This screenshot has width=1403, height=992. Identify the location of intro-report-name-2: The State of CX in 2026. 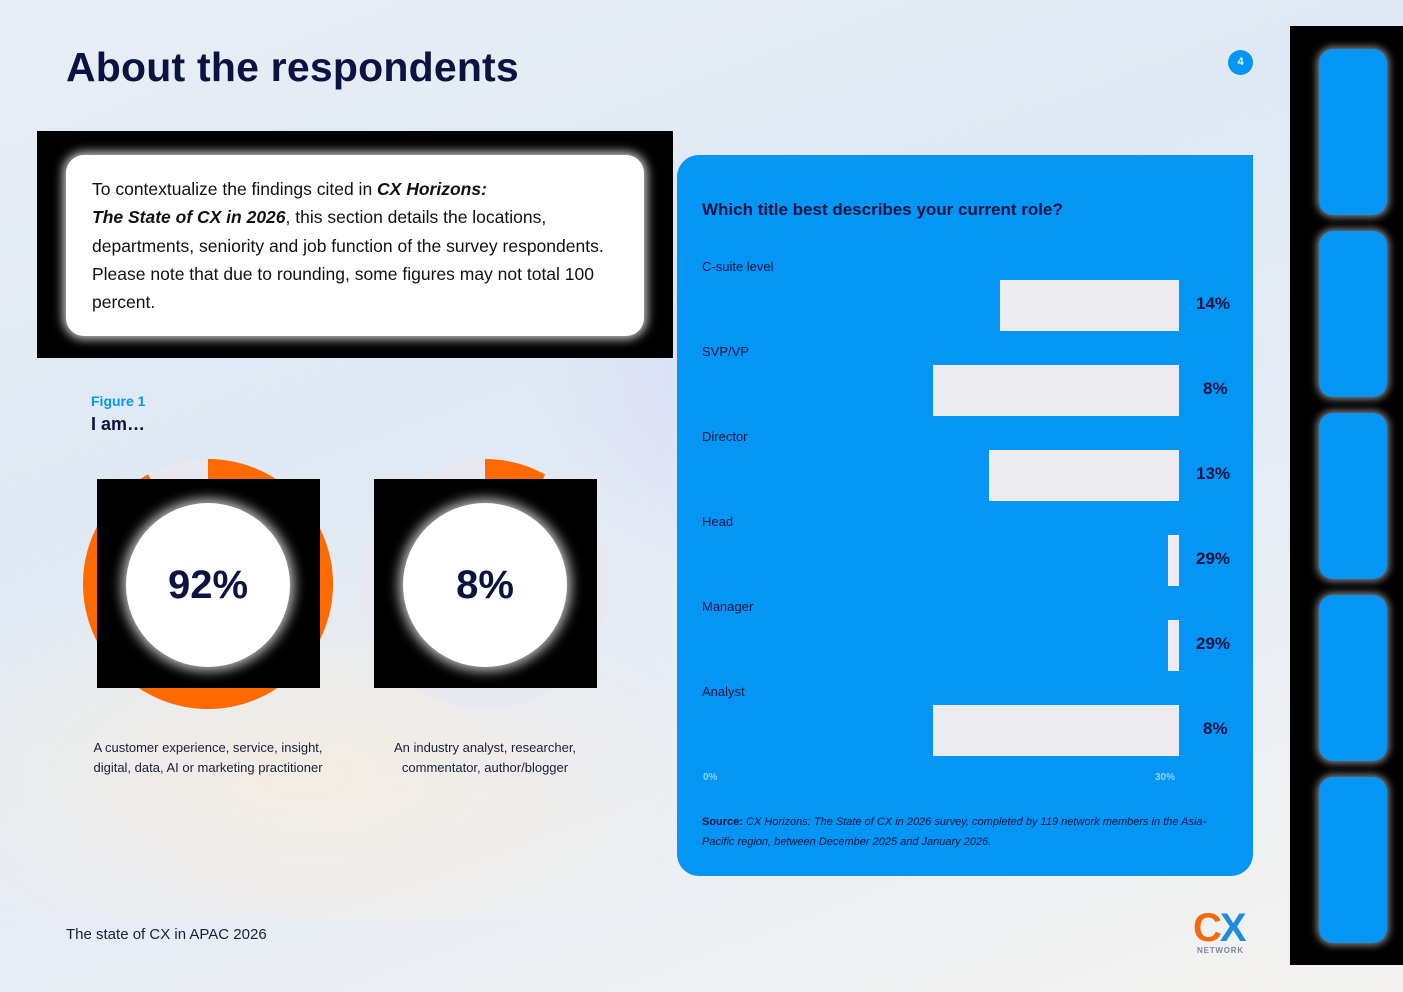
(189, 217).